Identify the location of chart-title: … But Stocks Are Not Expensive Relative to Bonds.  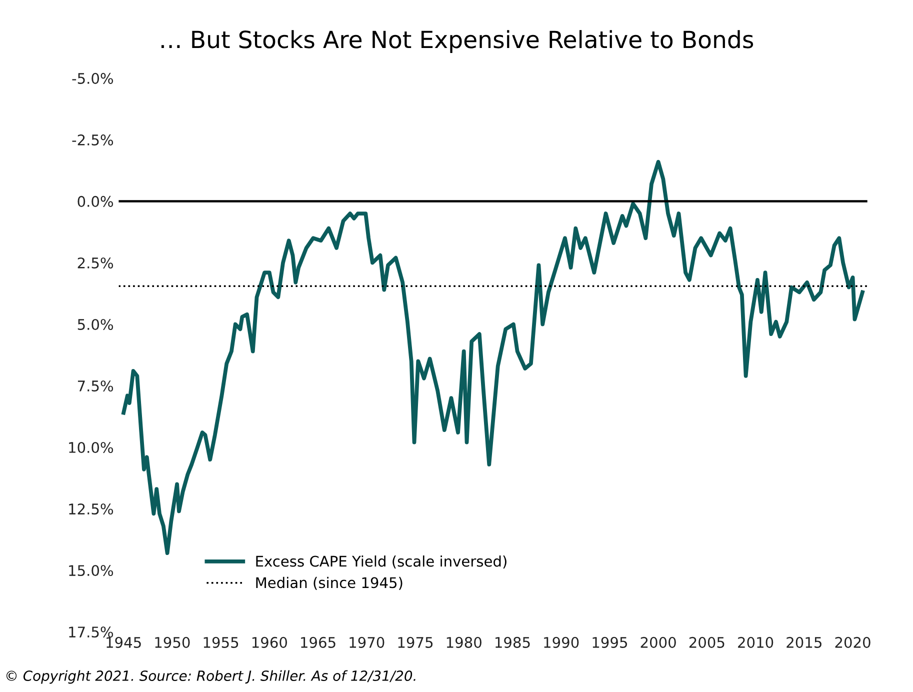
(457, 41).